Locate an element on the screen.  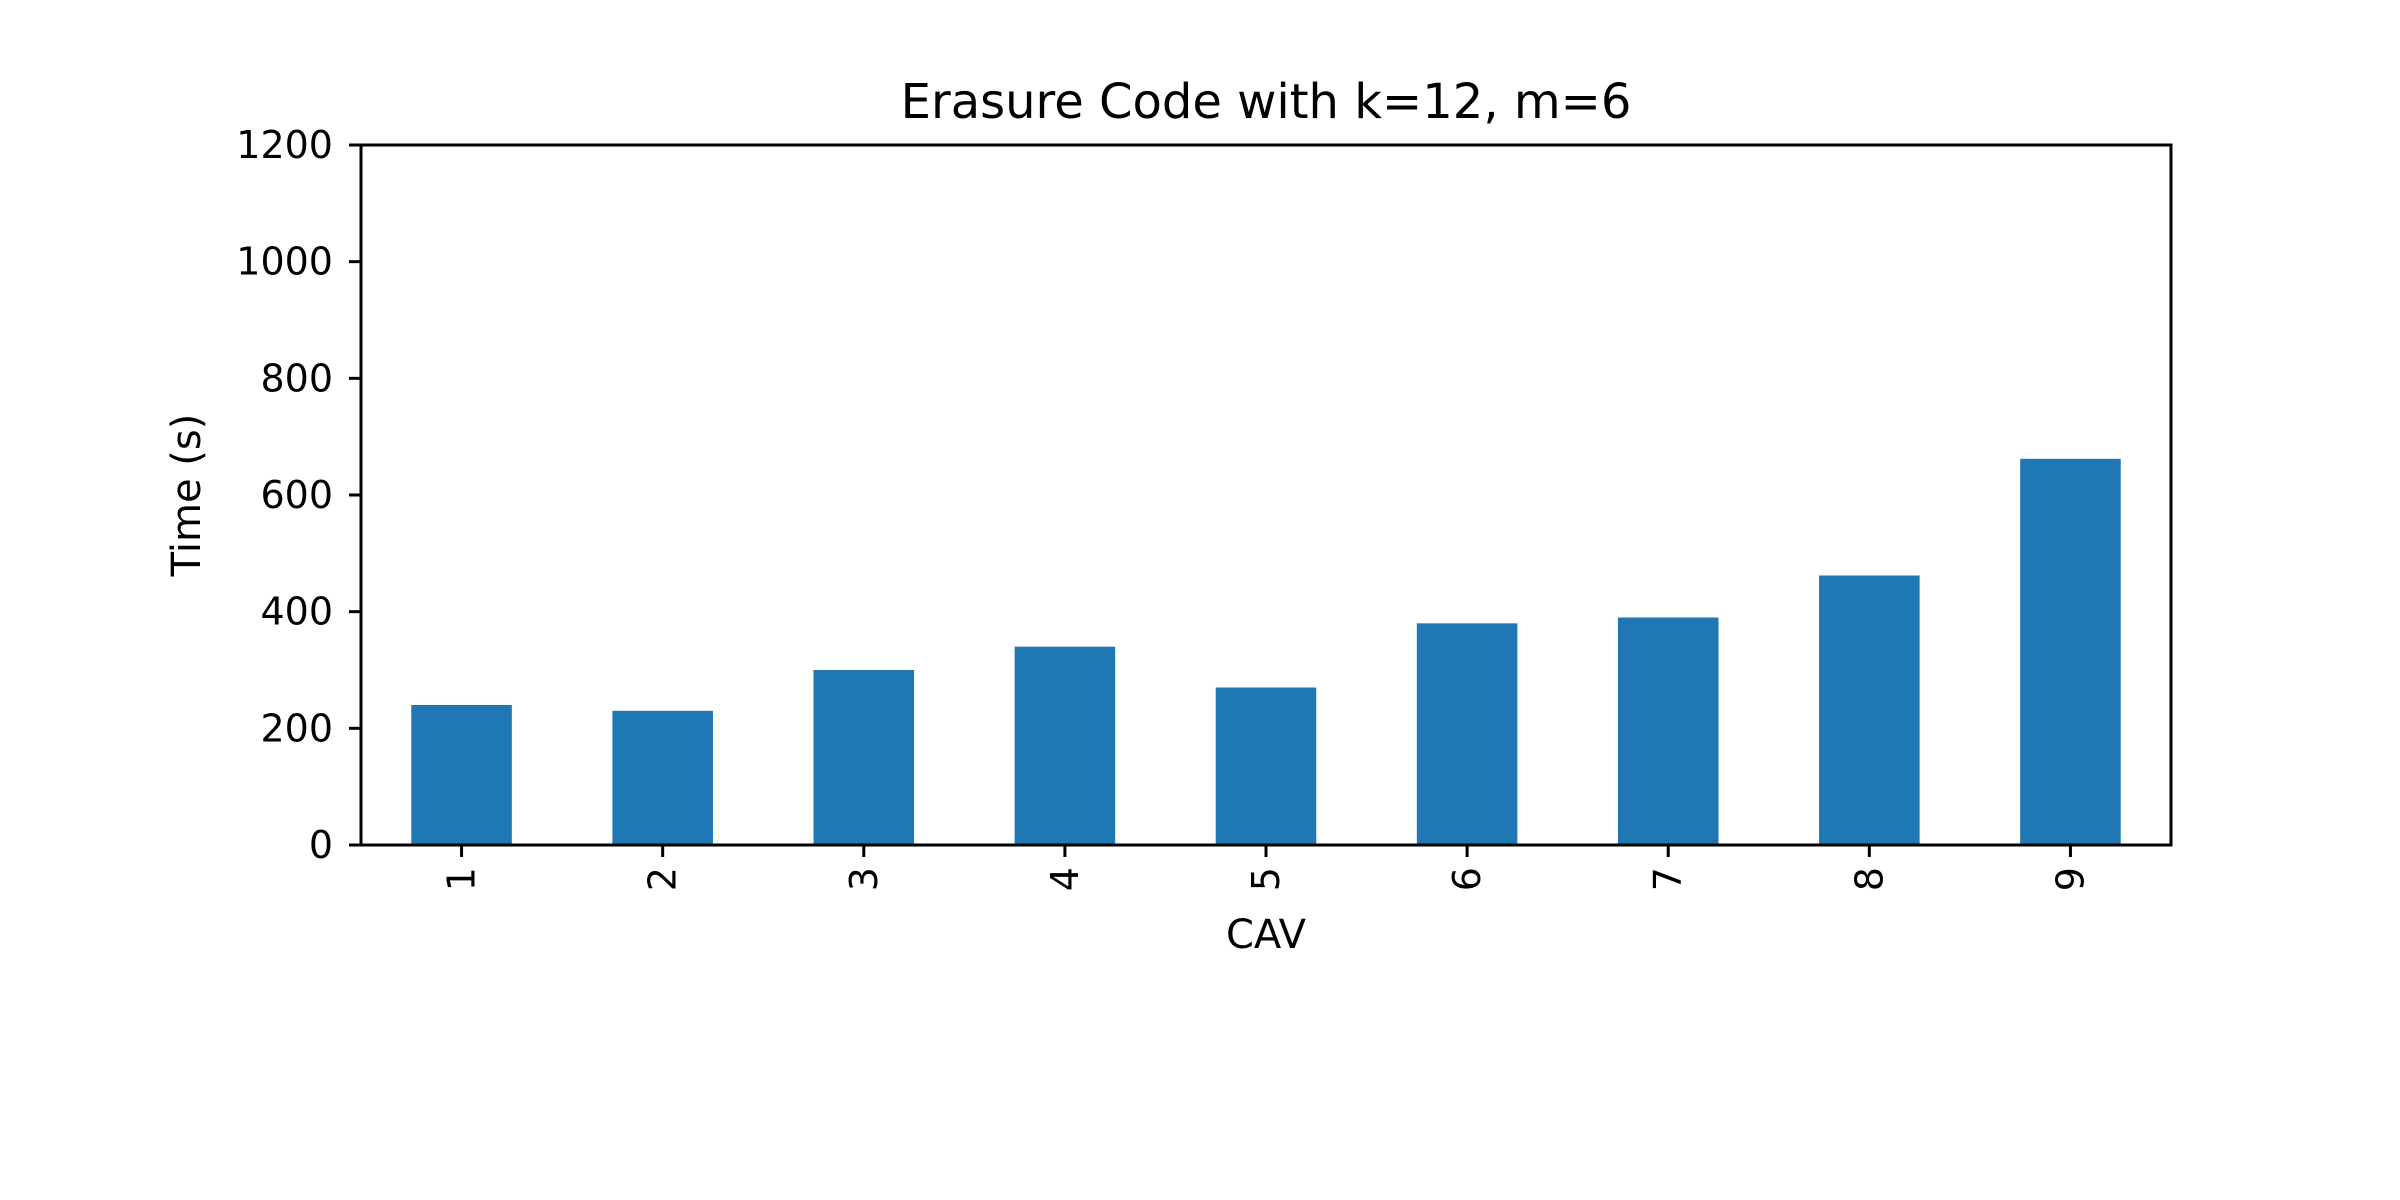
y-tick-label: 400 is located at coordinates (296, 612).